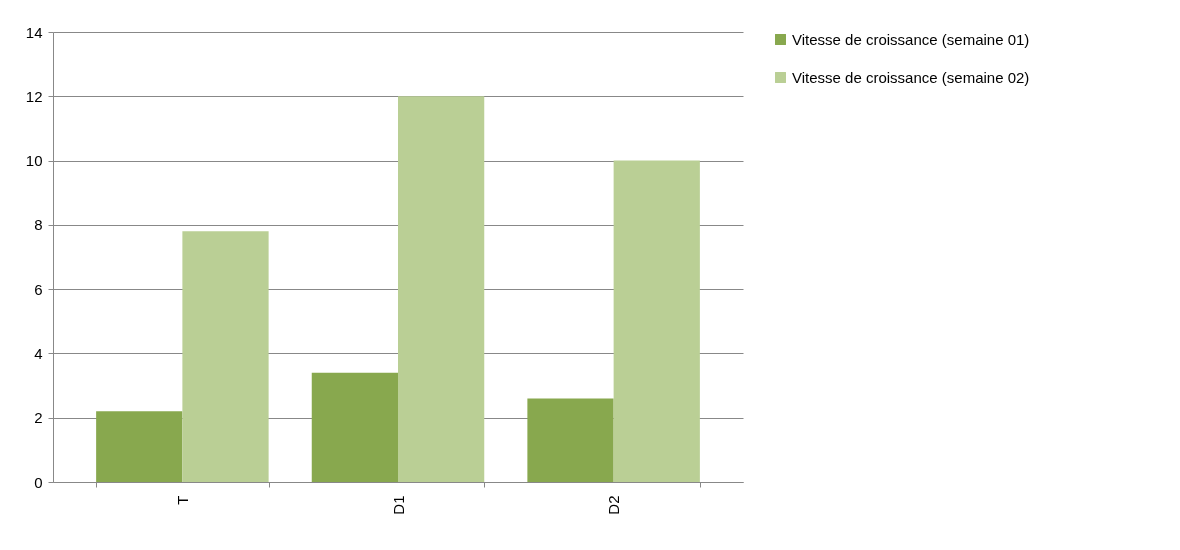  I want to click on y-tick-label: 8, so click(38, 225).